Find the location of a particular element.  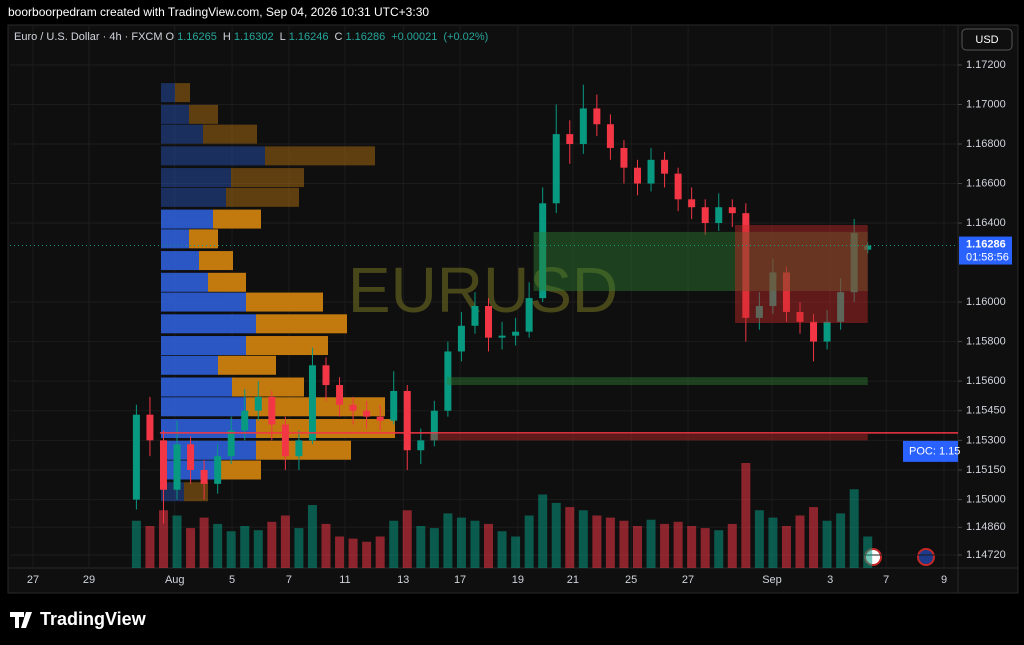

countdown: 01:58:56 is located at coordinates (987, 257).